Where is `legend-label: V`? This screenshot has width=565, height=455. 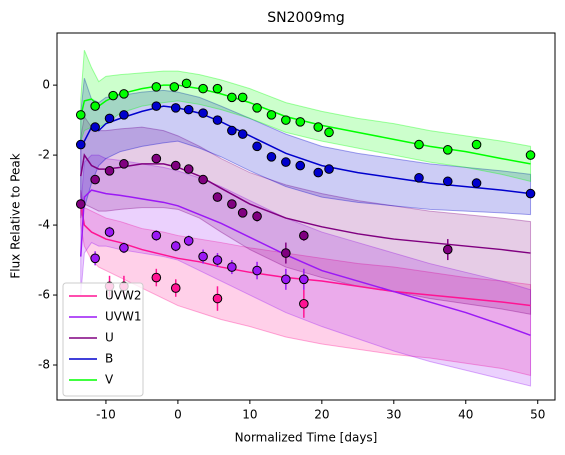
legend-label: V is located at coordinates (109, 380).